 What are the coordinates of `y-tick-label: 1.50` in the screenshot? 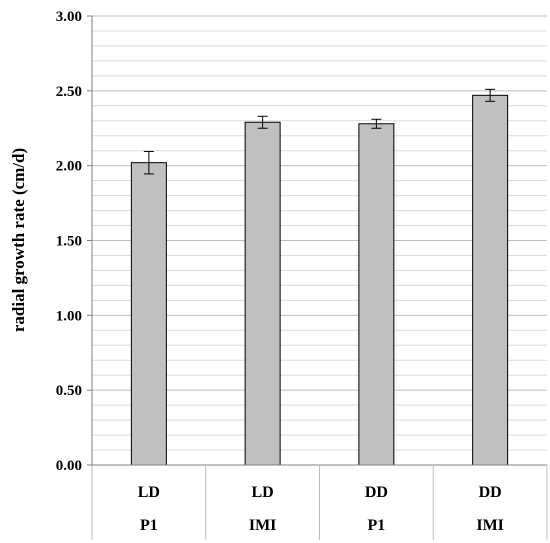 It's located at (69, 242).